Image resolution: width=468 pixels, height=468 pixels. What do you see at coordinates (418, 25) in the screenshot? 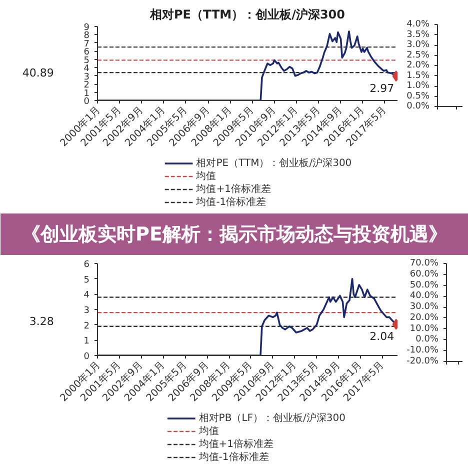
I see `y-tick-label: 4.0%` at bounding box center [418, 25].